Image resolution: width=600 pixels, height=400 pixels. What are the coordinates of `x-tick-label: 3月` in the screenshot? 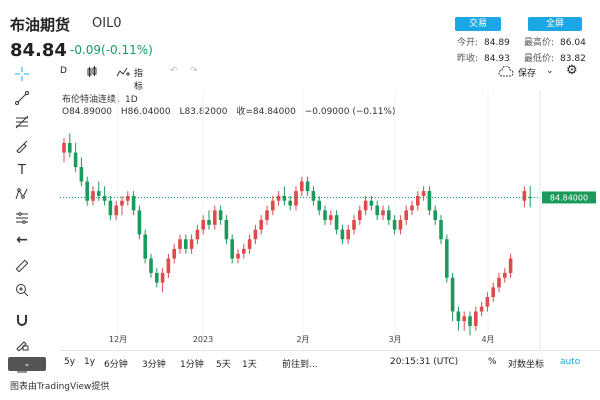 It's located at (394, 339).